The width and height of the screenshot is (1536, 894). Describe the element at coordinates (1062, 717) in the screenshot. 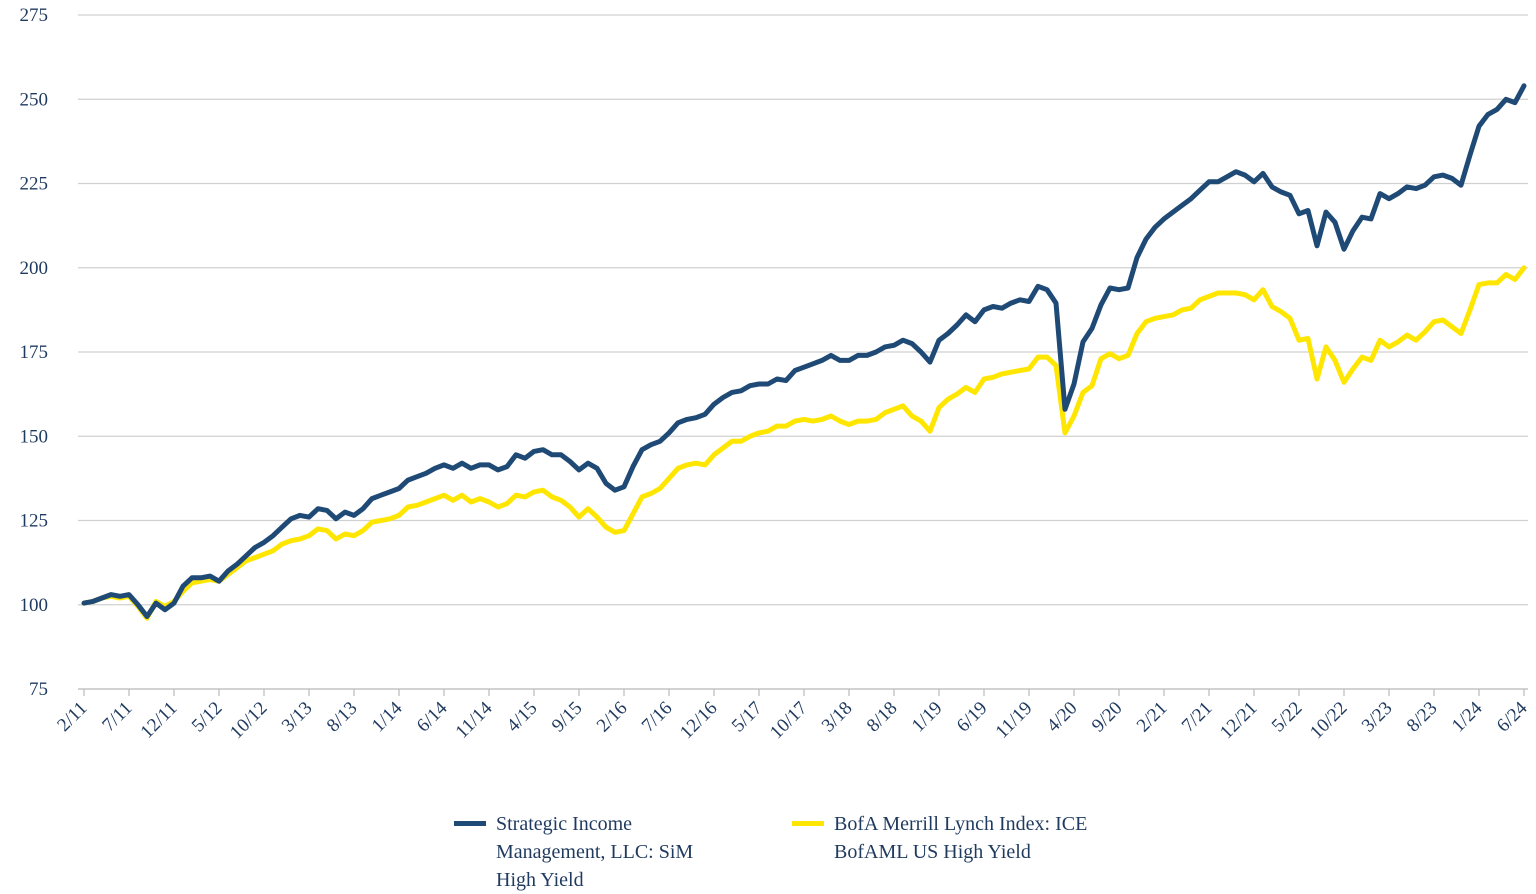

I see `x-tick-label: 4/20` at that location.